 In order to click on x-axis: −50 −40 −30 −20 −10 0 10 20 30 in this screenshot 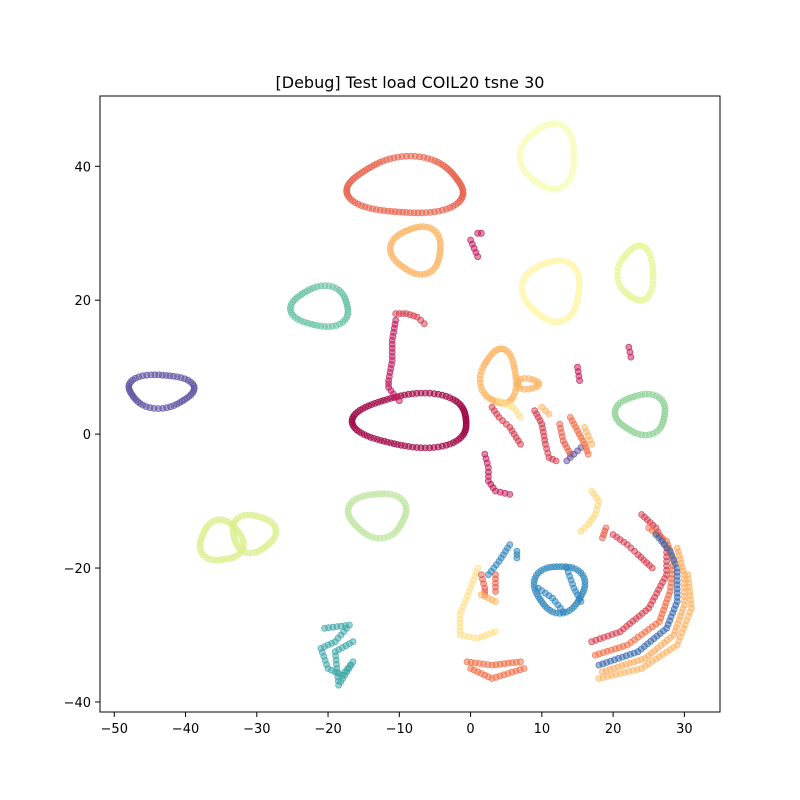, I will do `click(397, 724)`.